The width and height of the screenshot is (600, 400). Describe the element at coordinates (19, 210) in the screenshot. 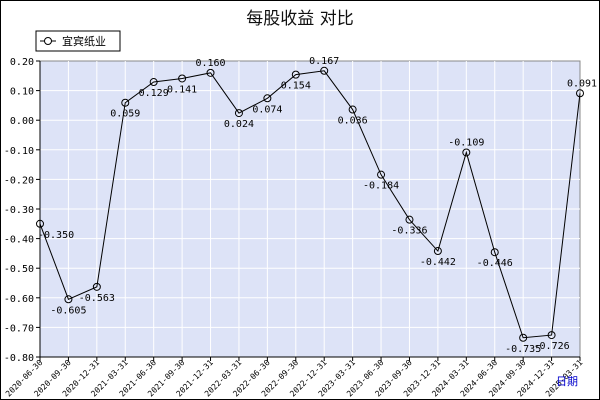

I see `y-tick-label: -0.30` at that location.